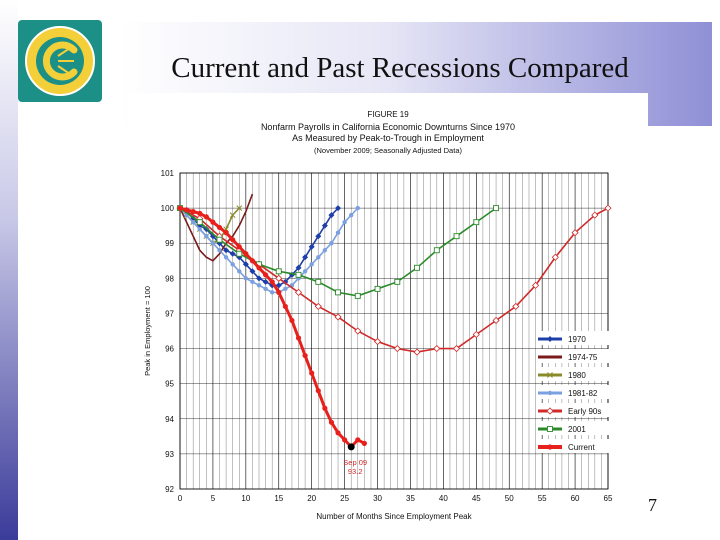  What do you see at coordinates (147, 331) in the screenshot?
I see `y-axis-label: Peak in Employment = 100` at bounding box center [147, 331].